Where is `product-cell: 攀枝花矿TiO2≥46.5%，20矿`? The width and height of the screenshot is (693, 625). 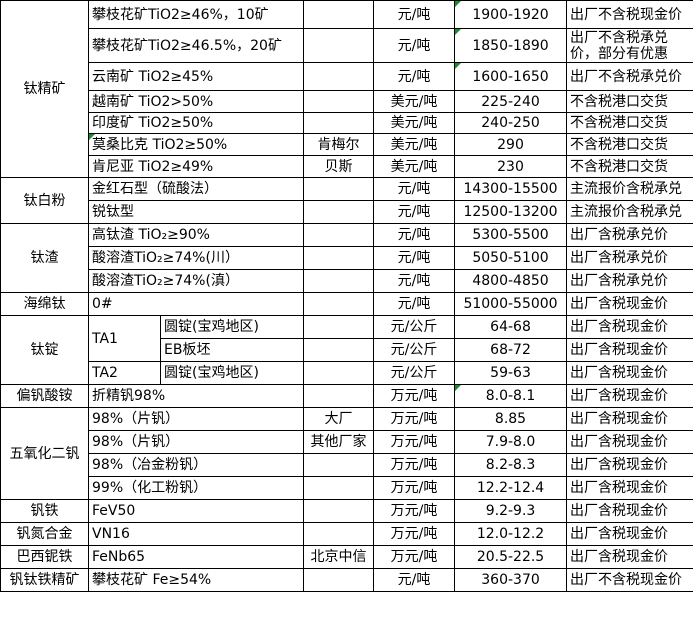 product-cell: 攀枝花矿TiO2≥46.5%，20矿 is located at coordinates (196, 45).